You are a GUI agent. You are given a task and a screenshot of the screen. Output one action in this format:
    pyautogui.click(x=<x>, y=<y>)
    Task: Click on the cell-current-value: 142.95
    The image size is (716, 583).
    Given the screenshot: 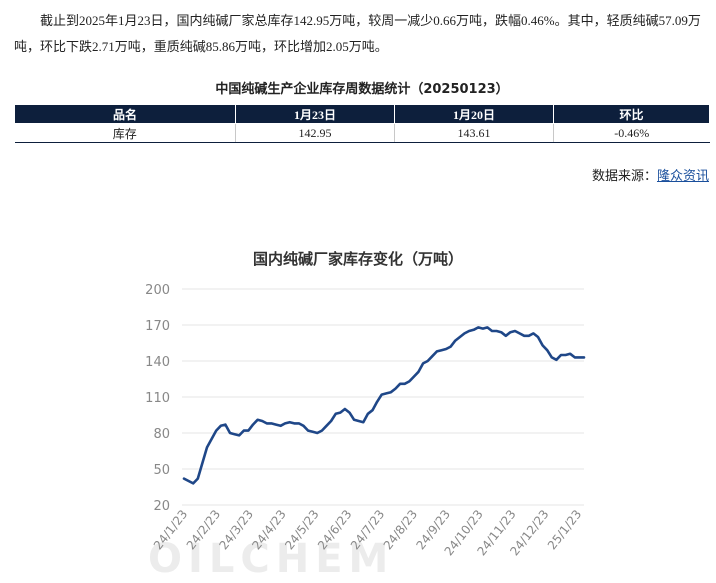 What is the action you would take?
    pyautogui.click(x=315, y=133)
    